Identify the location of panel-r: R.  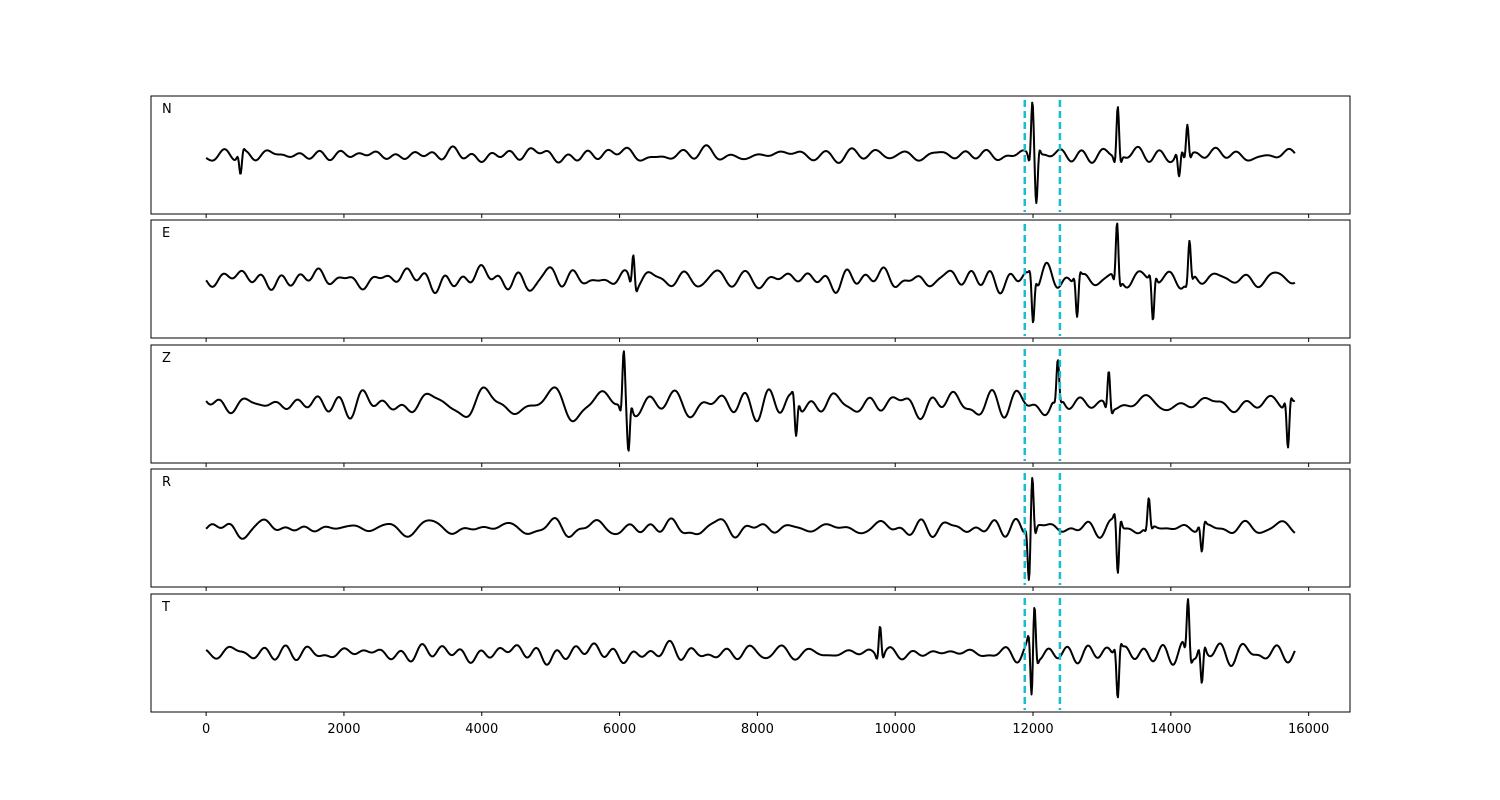
(750, 529).